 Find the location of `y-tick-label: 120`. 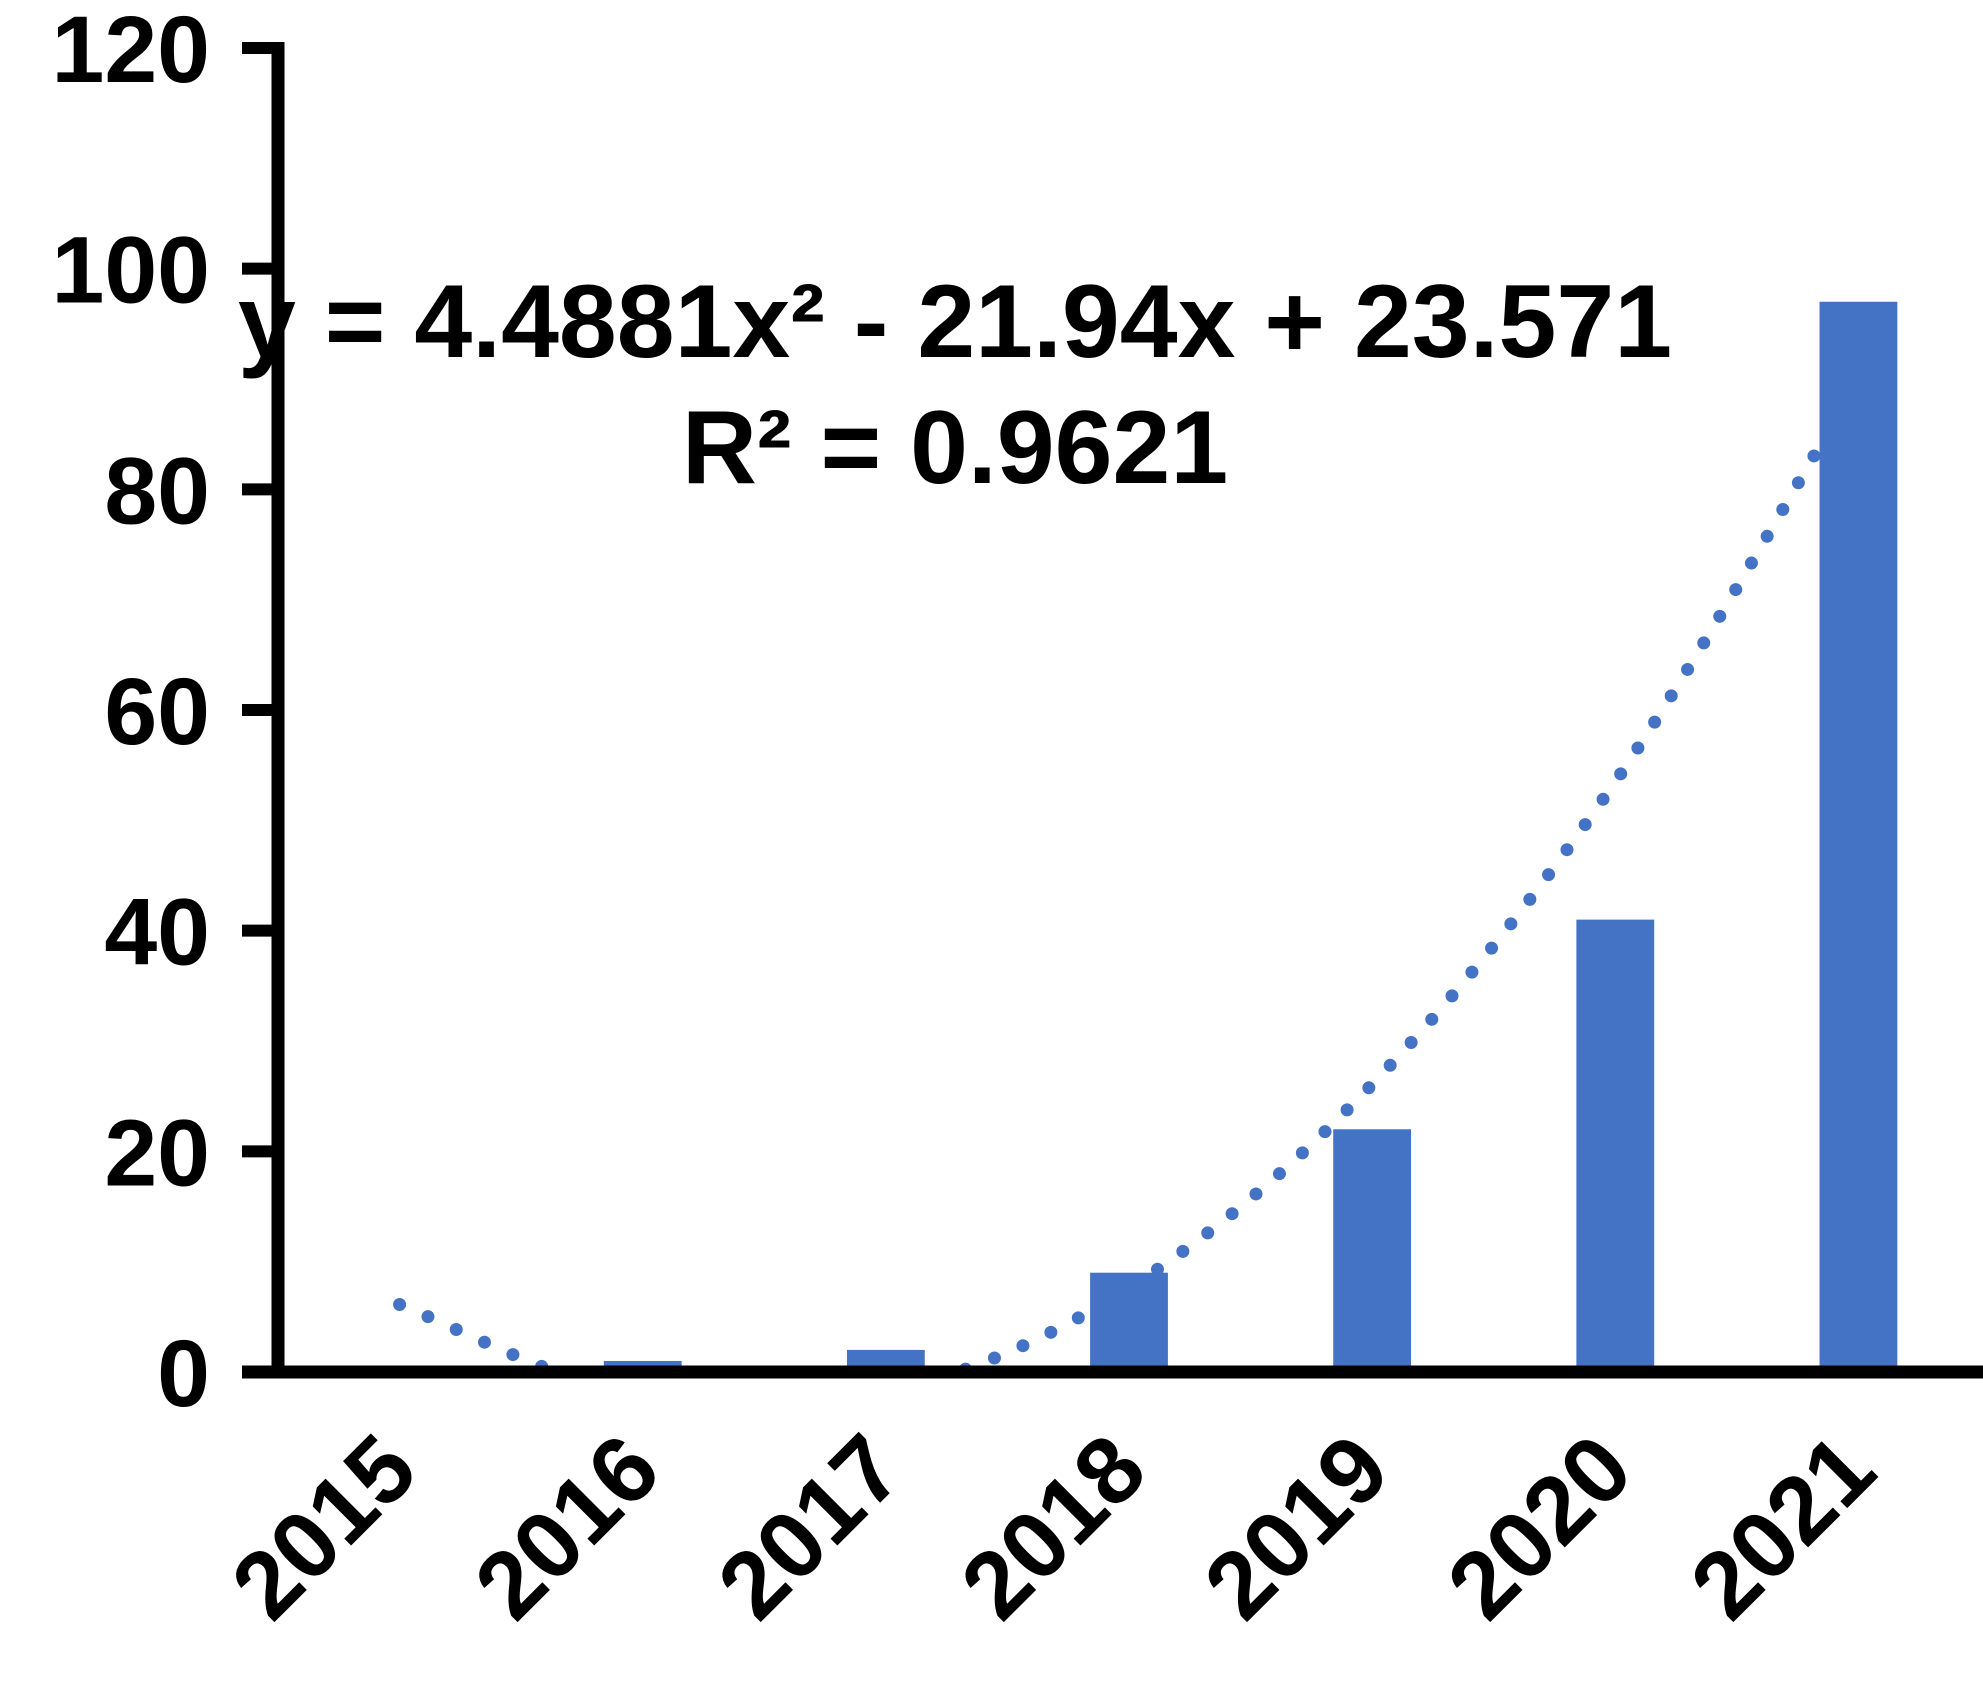

y-tick-label: 120 is located at coordinates (130, 51).